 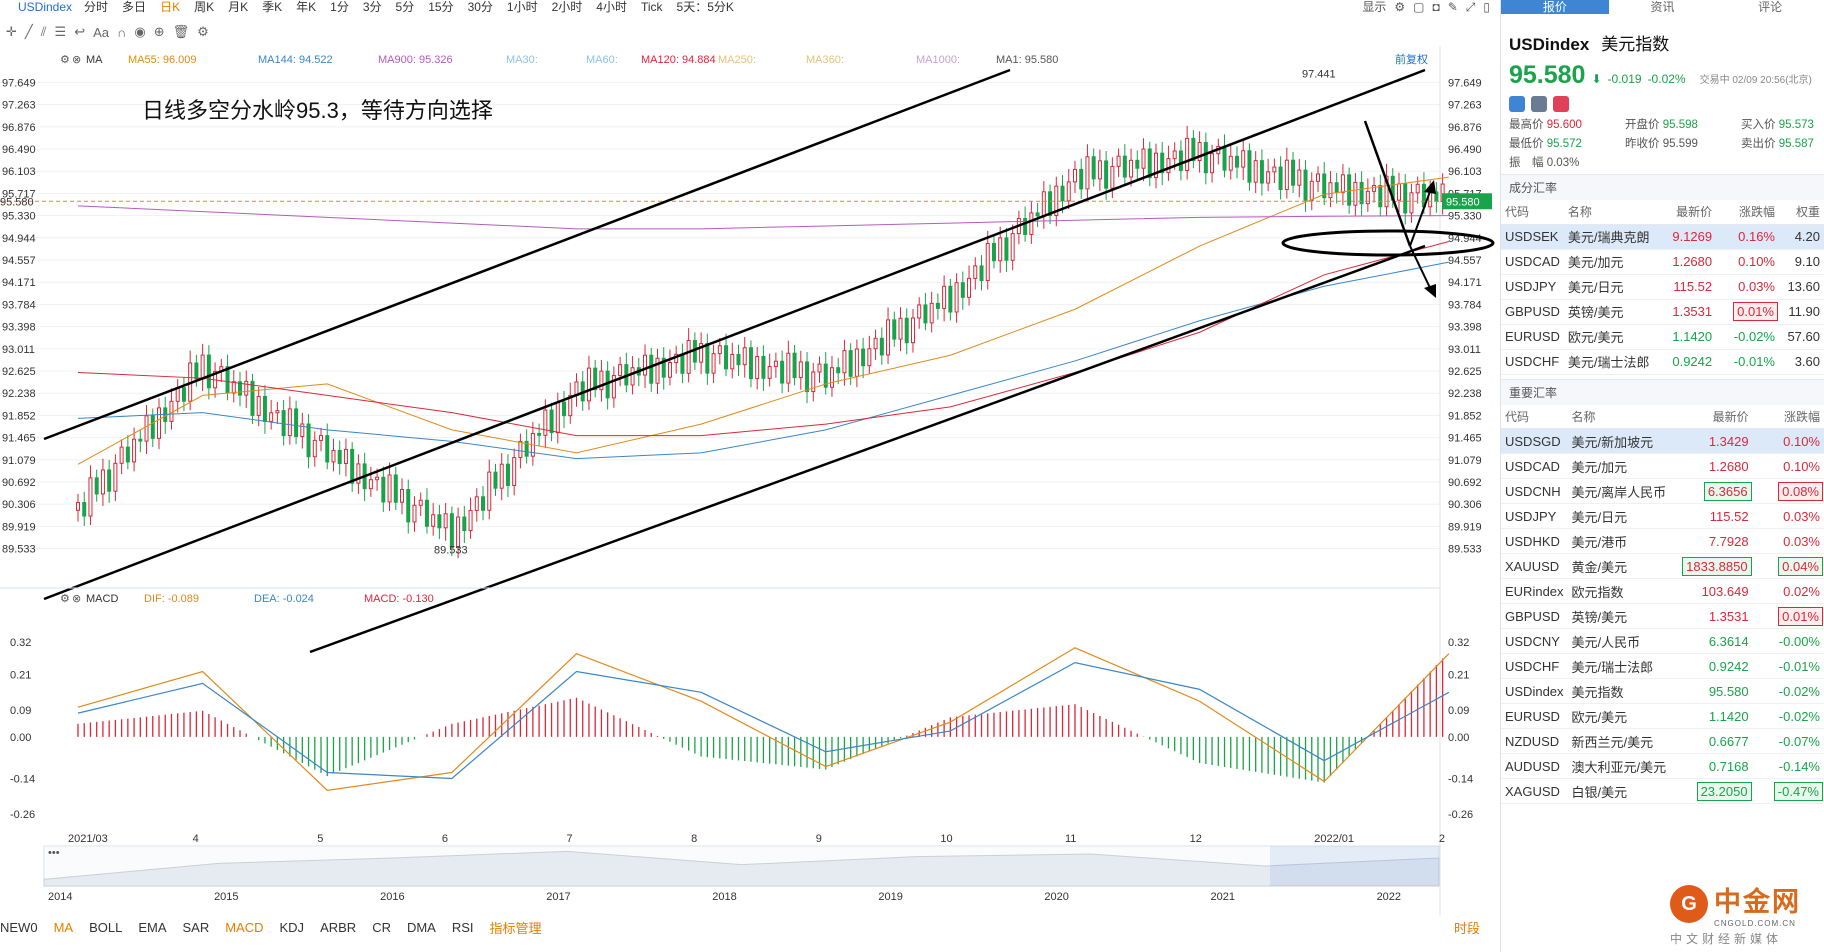 What do you see at coordinates (1466, 928) in the screenshot?
I see `session-button: 时段` at bounding box center [1466, 928].